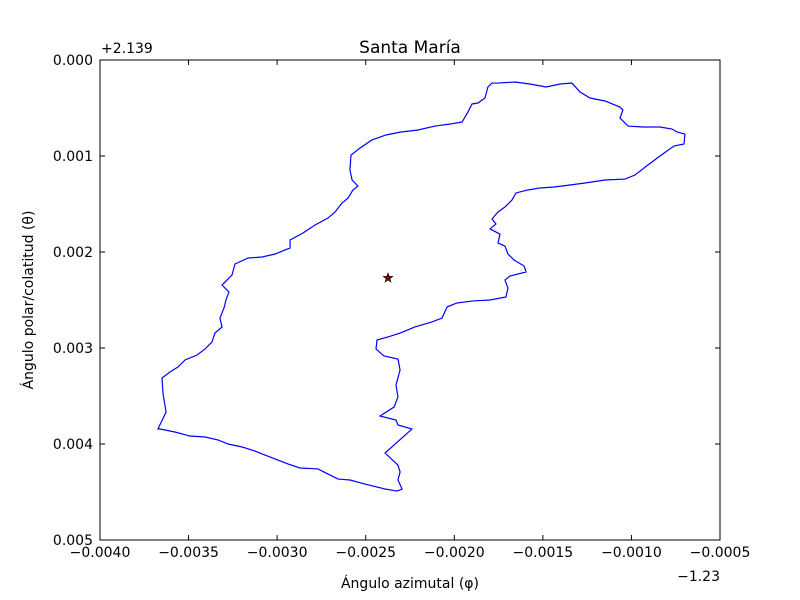 The width and height of the screenshot is (800, 600). What do you see at coordinates (542, 553) in the screenshot?
I see `x-tick-label: −0.0015` at bounding box center [542, 553].